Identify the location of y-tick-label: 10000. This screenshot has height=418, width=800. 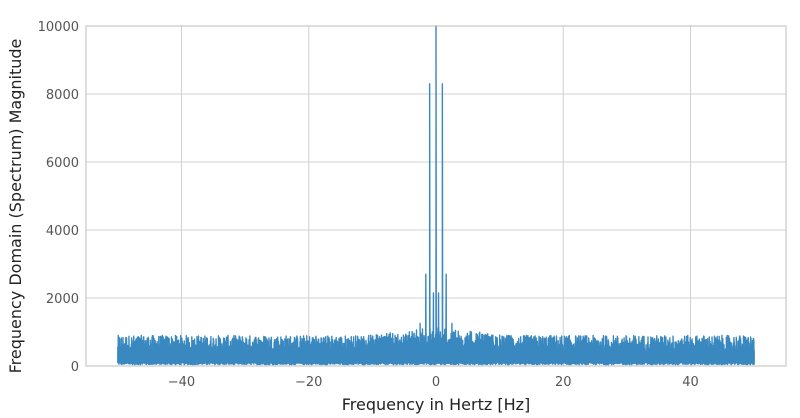
(58, 27).